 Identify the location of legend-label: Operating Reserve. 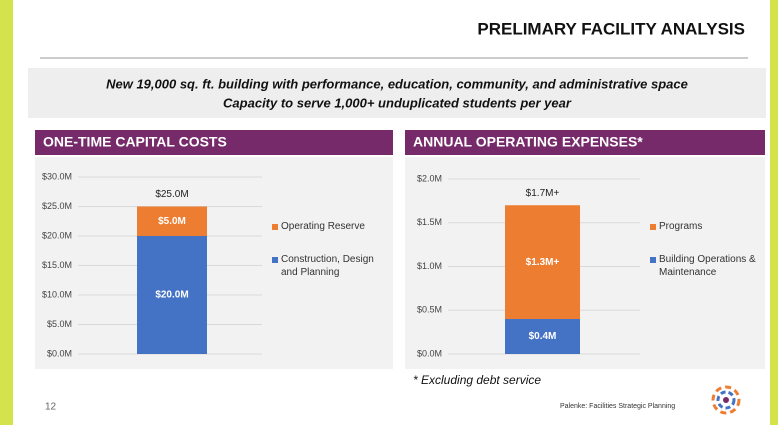
(323, 226).